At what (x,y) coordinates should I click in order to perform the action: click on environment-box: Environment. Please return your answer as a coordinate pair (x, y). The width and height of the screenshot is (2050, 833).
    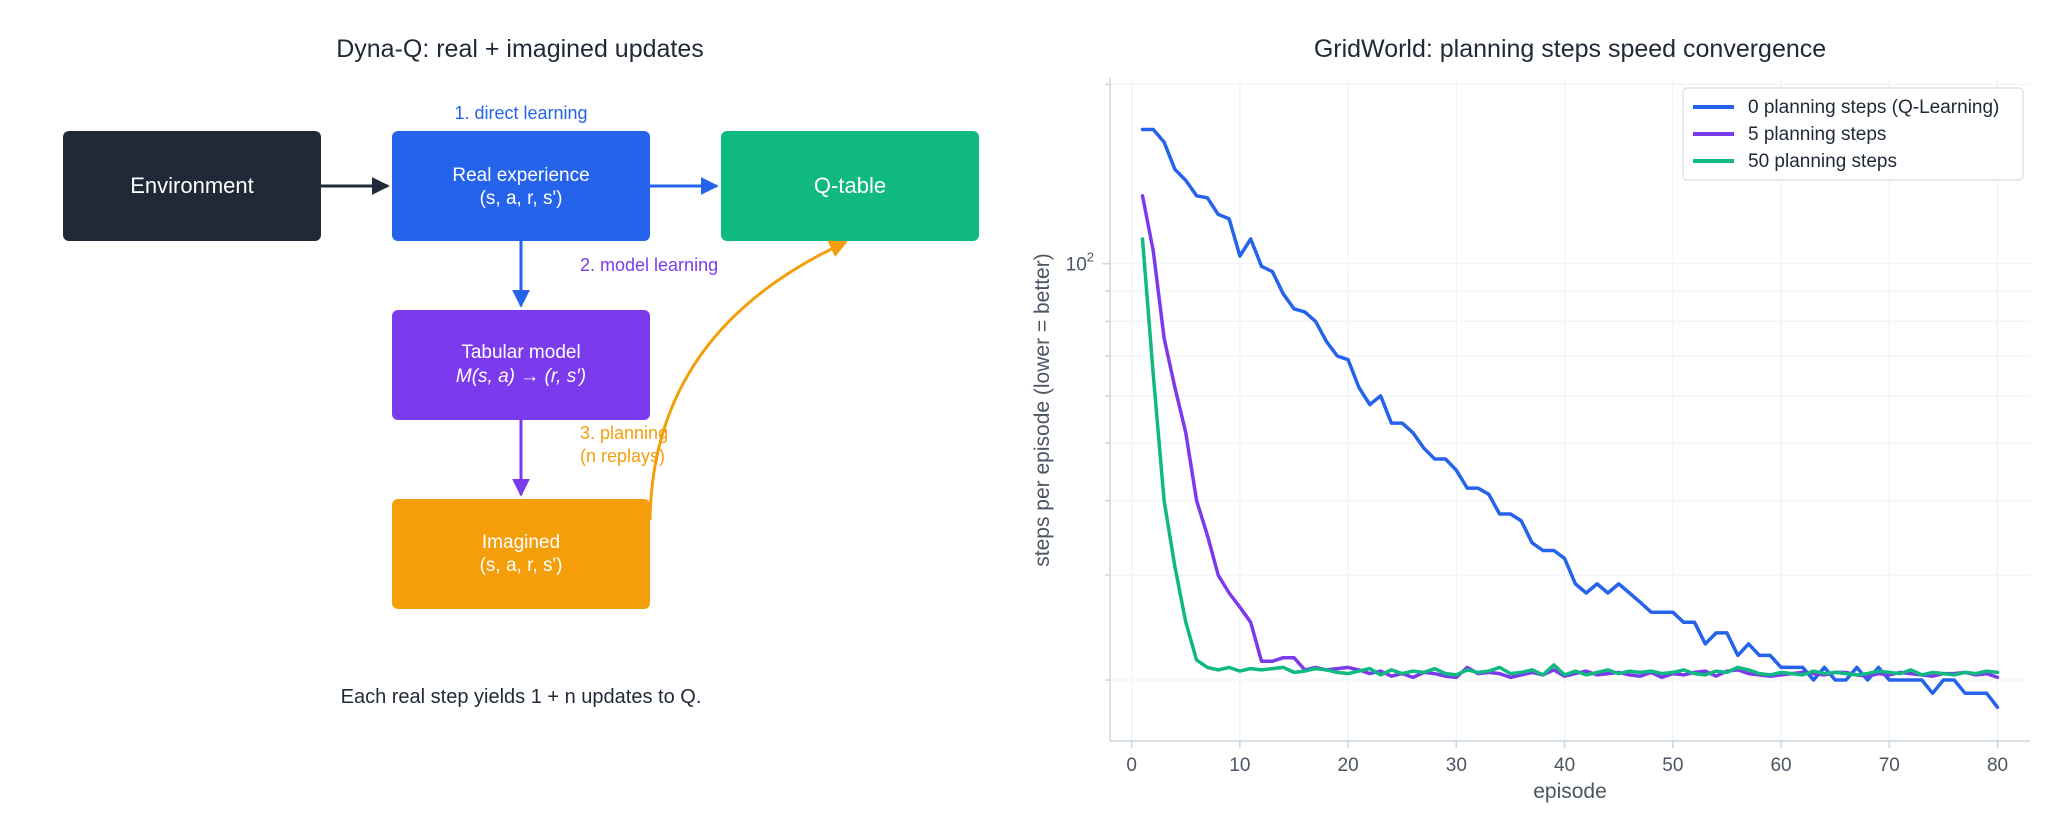
    Looking at the image, I should click on (192, 186).